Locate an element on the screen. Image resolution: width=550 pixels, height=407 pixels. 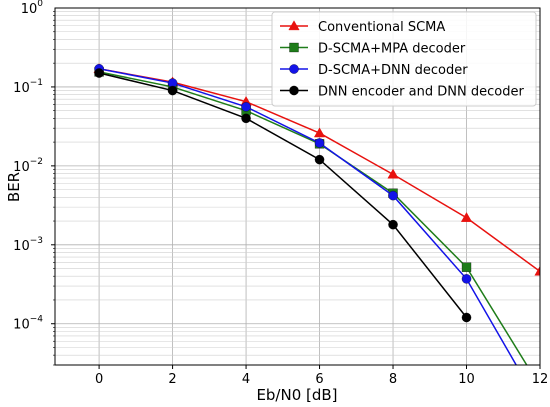
x-tick-label: 10 is located at coordinates (466, 379).